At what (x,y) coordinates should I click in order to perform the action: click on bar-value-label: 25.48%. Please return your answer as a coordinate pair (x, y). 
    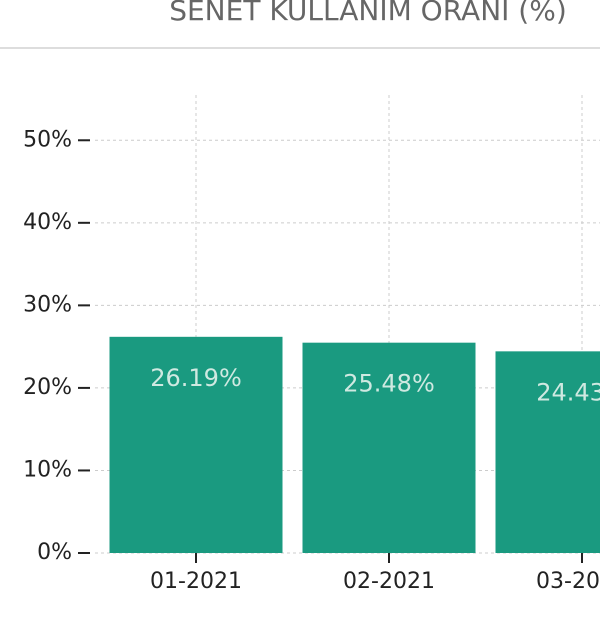
    Looking at the image, I should click on (389, 384).